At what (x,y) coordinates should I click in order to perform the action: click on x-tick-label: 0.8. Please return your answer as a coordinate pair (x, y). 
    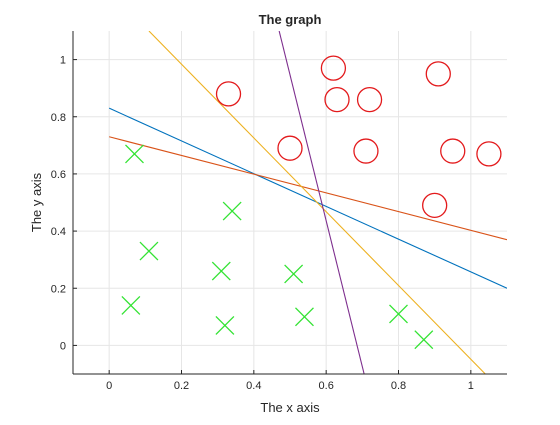
    Looking at the image, I should click on (398, 386).